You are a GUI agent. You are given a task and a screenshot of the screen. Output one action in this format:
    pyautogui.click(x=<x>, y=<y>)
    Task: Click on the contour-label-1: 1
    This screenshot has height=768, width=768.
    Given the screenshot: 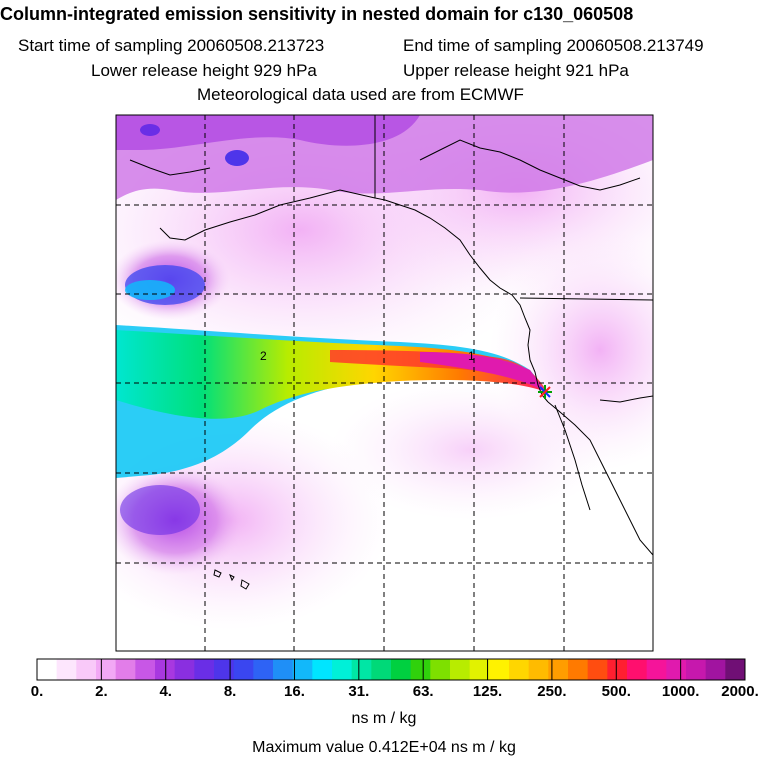 What is the action you would take?
    pyautogui.click(x=471, y=356)
    